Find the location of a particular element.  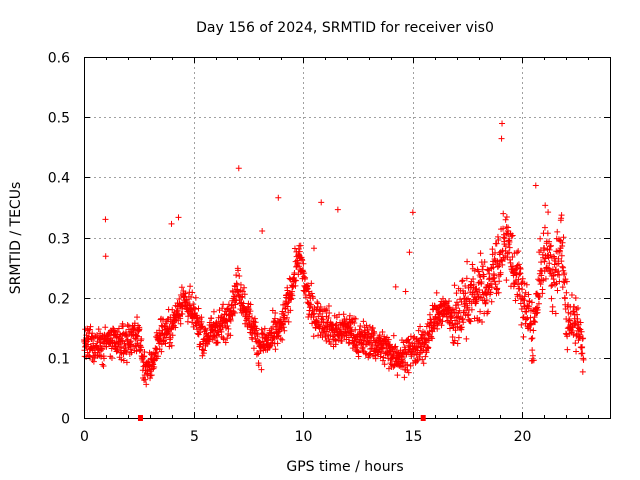

y-tick-label: 0 is located at coordinates (65, 420).